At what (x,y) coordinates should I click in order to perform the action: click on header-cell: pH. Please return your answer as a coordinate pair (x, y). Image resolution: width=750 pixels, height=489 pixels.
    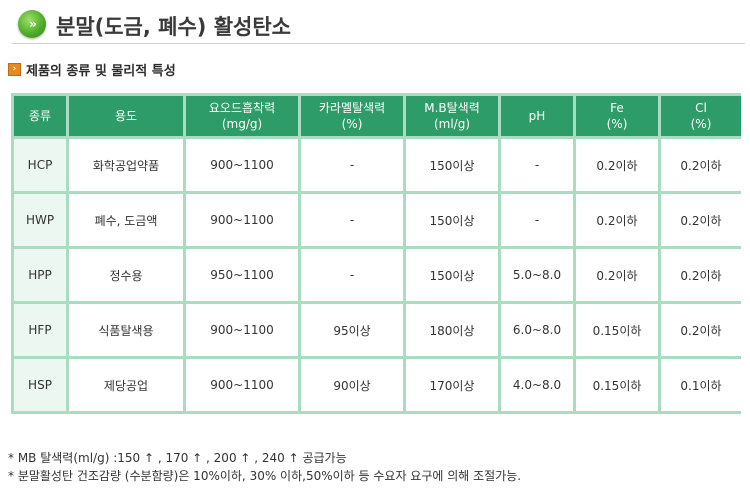
    Looking at the image, I should click on (537, 116).